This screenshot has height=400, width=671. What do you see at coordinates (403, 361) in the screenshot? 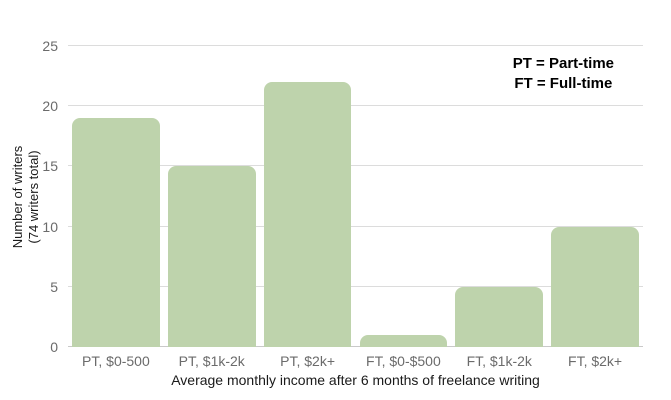
I see `x-tick-label-3: FT, $0-$500` at bounding box center [403, 361].